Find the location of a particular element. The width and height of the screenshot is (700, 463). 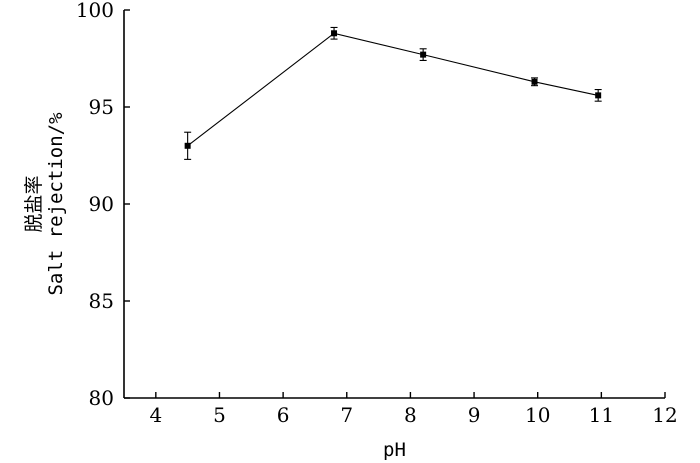

y-tick-label: 80 is located at coordinates (101, 398).